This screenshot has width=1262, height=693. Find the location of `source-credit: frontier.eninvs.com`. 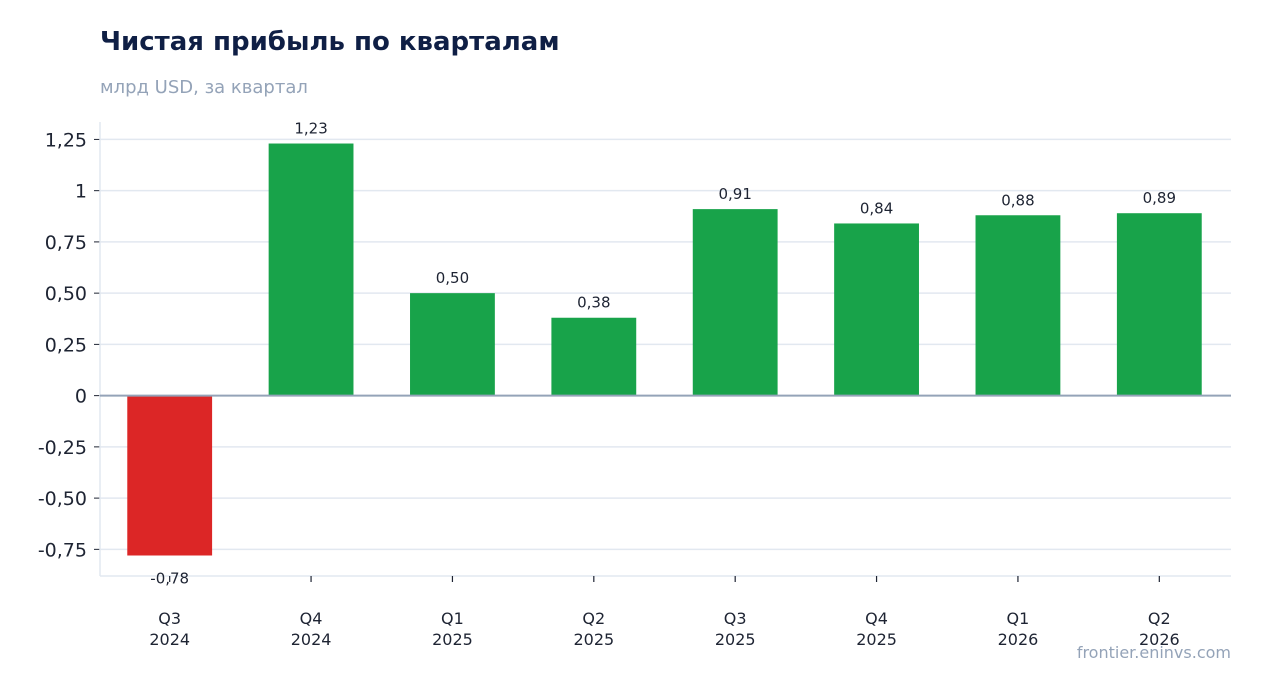

source-credit: frontier.eninvs.com is located at coordinates (1153, 652).